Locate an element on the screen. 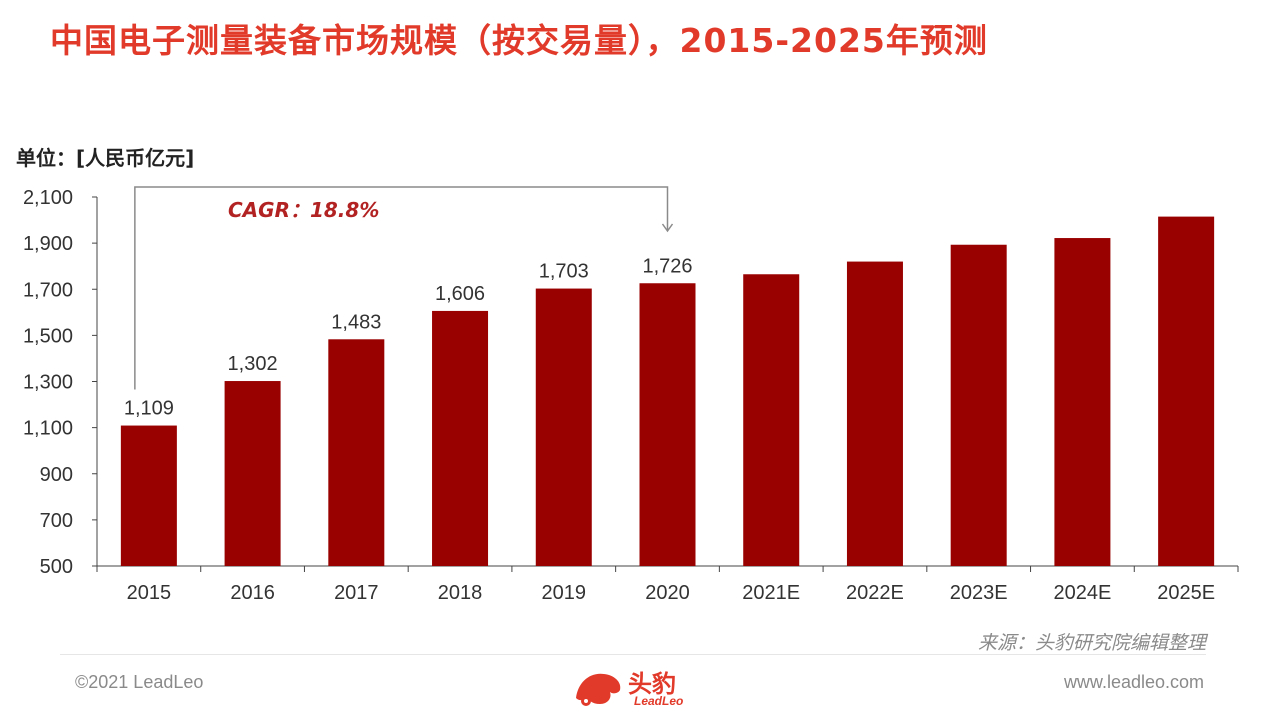  x-tick-label: 2019 is located at coordinates (564, 593).